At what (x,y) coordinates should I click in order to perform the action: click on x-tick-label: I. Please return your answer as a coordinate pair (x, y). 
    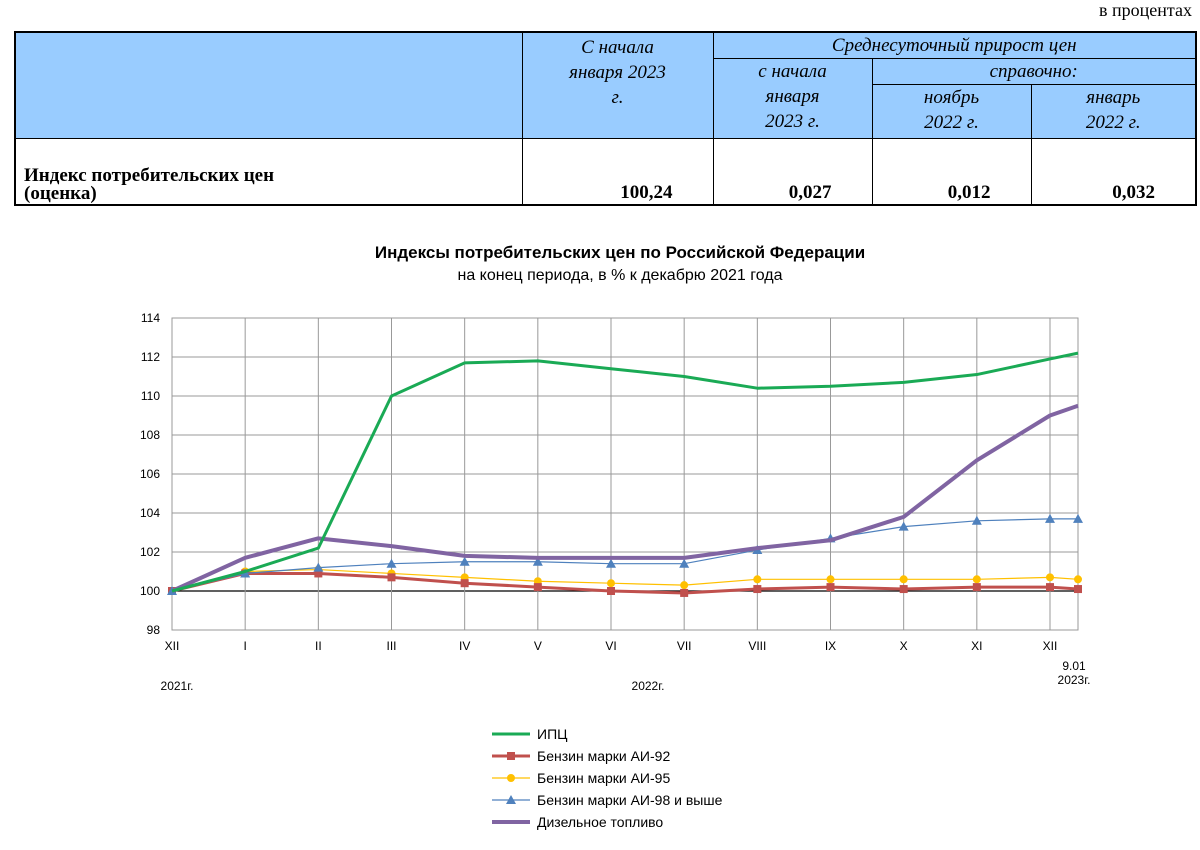
    Looking at the image, I should click on (244, 646).